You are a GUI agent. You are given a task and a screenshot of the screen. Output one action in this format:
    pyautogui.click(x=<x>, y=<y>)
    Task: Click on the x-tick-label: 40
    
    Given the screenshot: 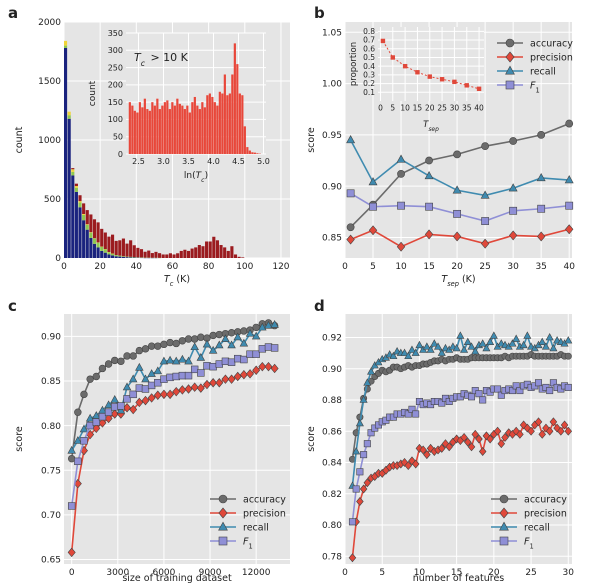 What is the action you would take?
    pyautogui.click(x=137, y=267)
    